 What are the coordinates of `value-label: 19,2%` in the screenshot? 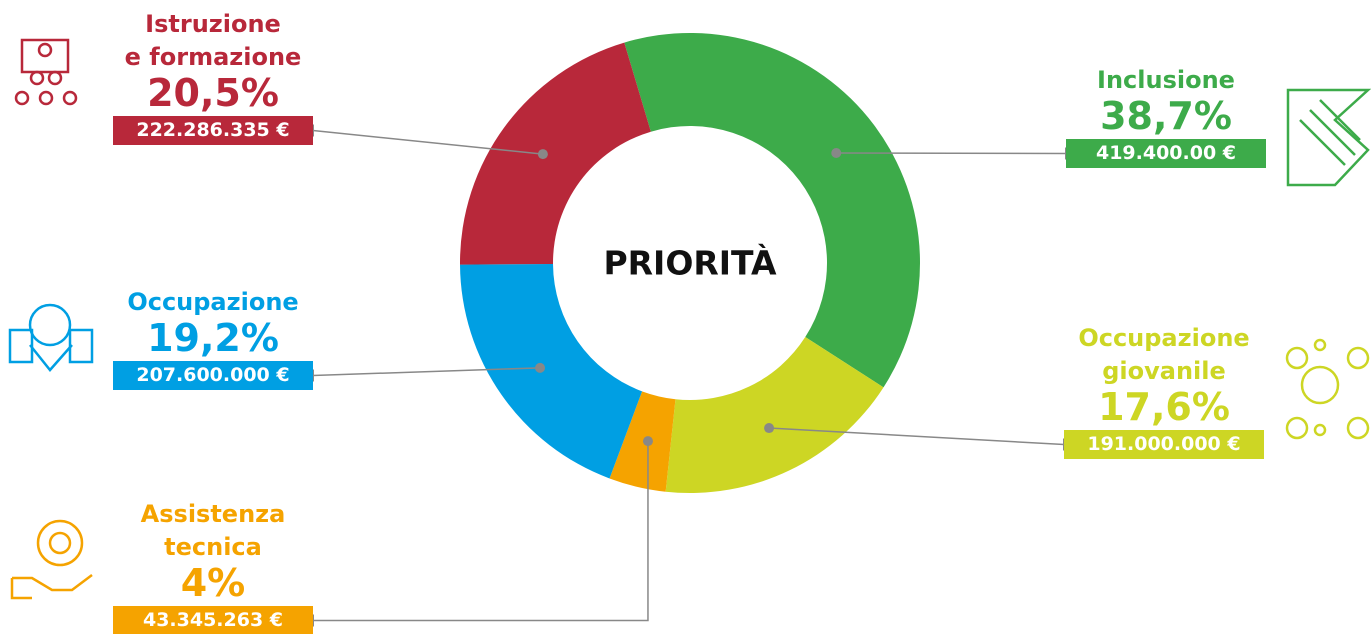 It's located at (213, 338).